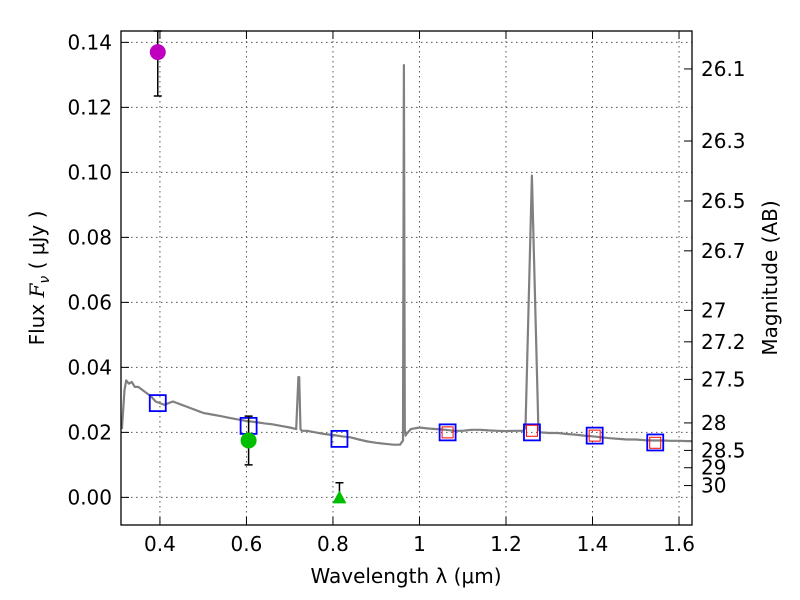 The image size is (800, 600). What do you see at coordinates (723, 69) in the screenshot?
I see `y2-tick-label: 26.1` at bounding box center [723, 69].